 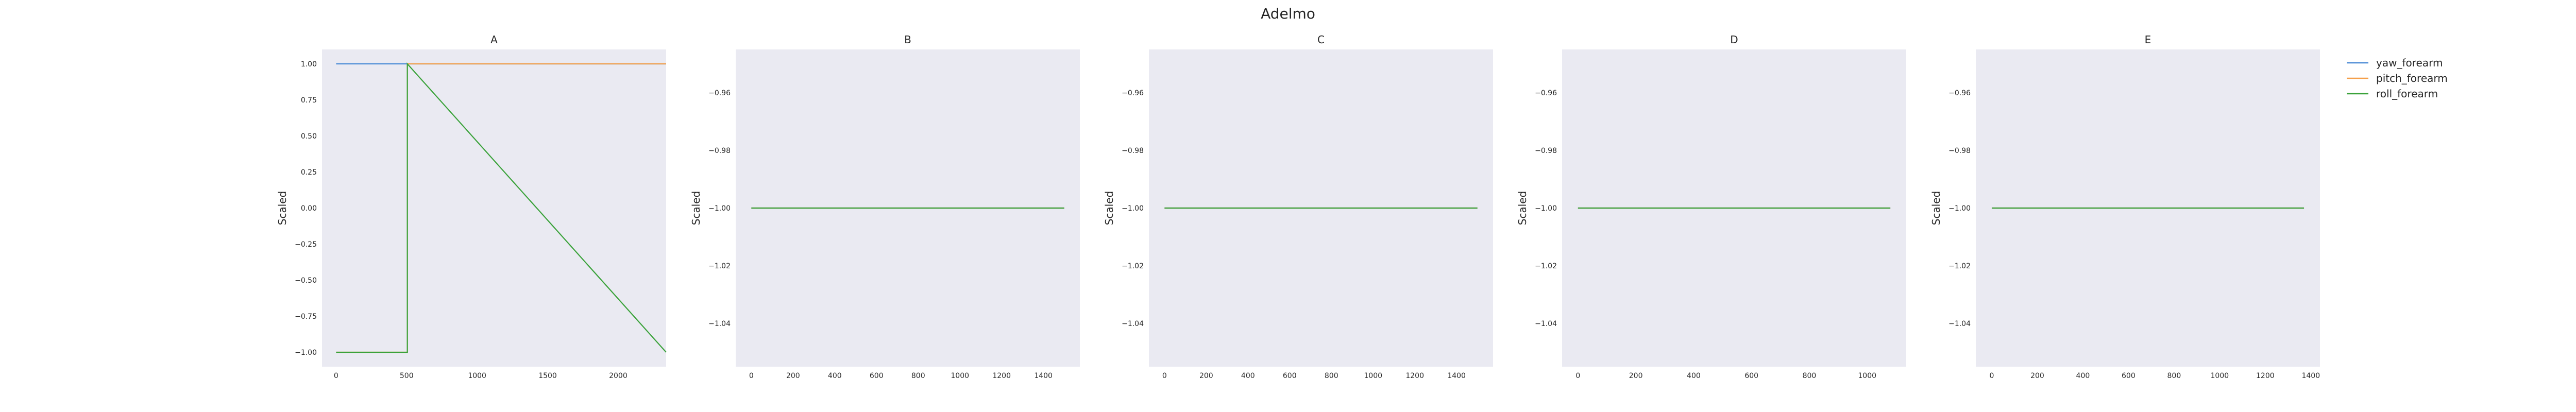 I want to click on y-tick-label: 0.50, so click(x=309, y=137).